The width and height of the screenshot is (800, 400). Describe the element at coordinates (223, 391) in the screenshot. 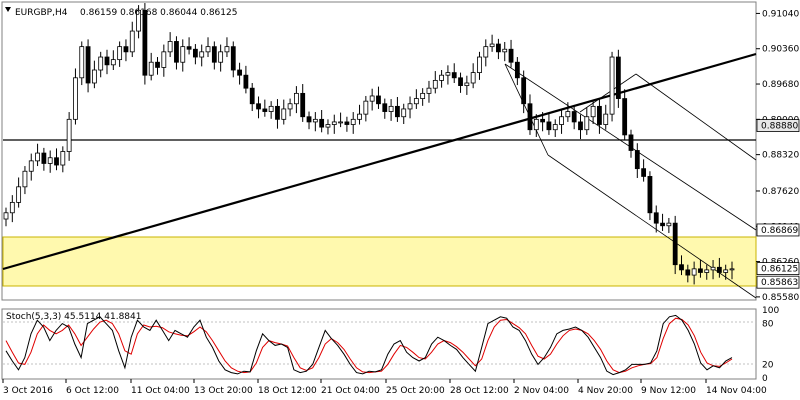

I see `time-tick-label: 13 Oct 20:00` at that location.